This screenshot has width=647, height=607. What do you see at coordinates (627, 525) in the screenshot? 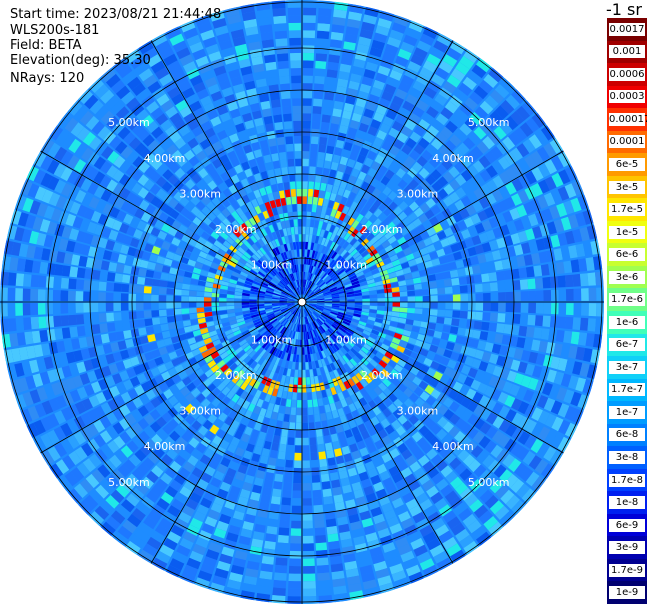
I see `colorbar-tick-label: 6e-9` at bounding box center [627, 525].